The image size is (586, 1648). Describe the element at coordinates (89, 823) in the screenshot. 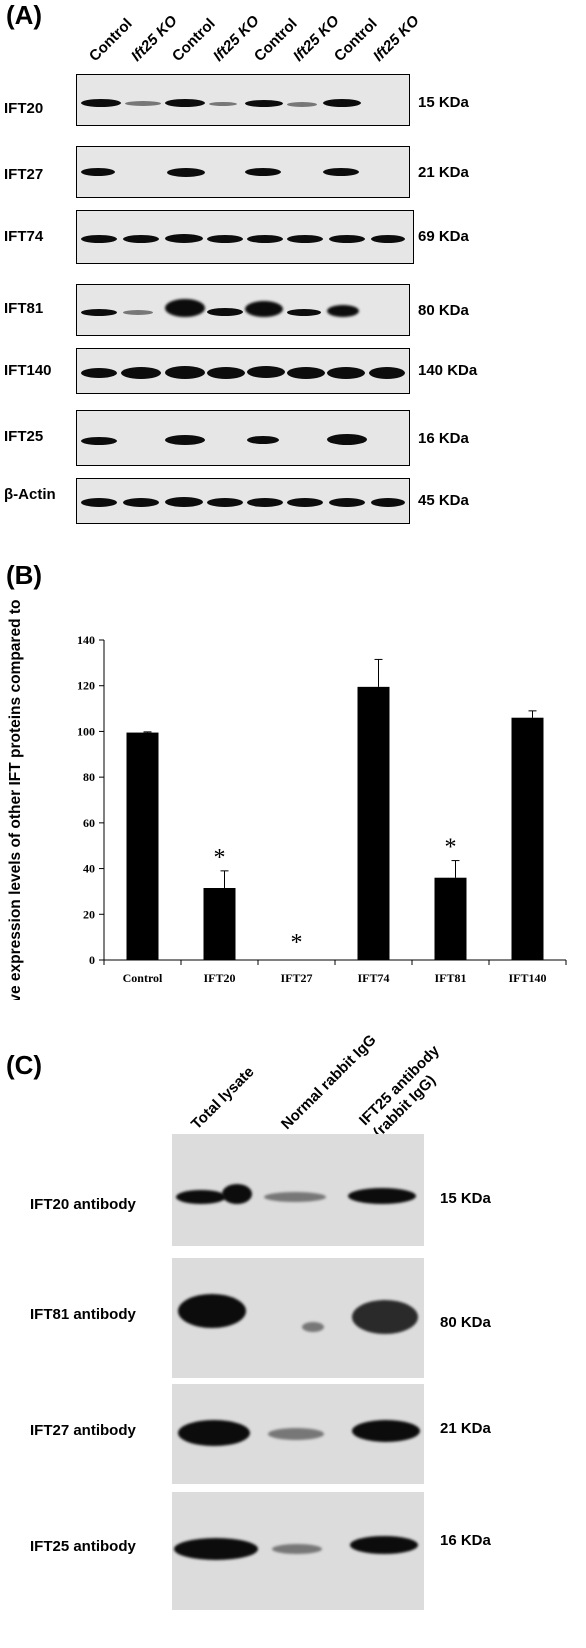

I see `y-tick-label: 60` at that location.